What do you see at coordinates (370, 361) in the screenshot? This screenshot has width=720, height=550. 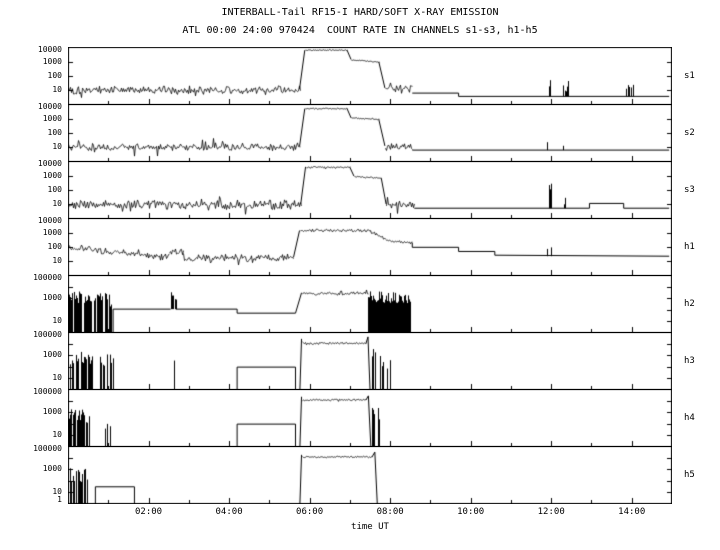 I see `trace-canvas-h3` at bounding box center [370, 361].